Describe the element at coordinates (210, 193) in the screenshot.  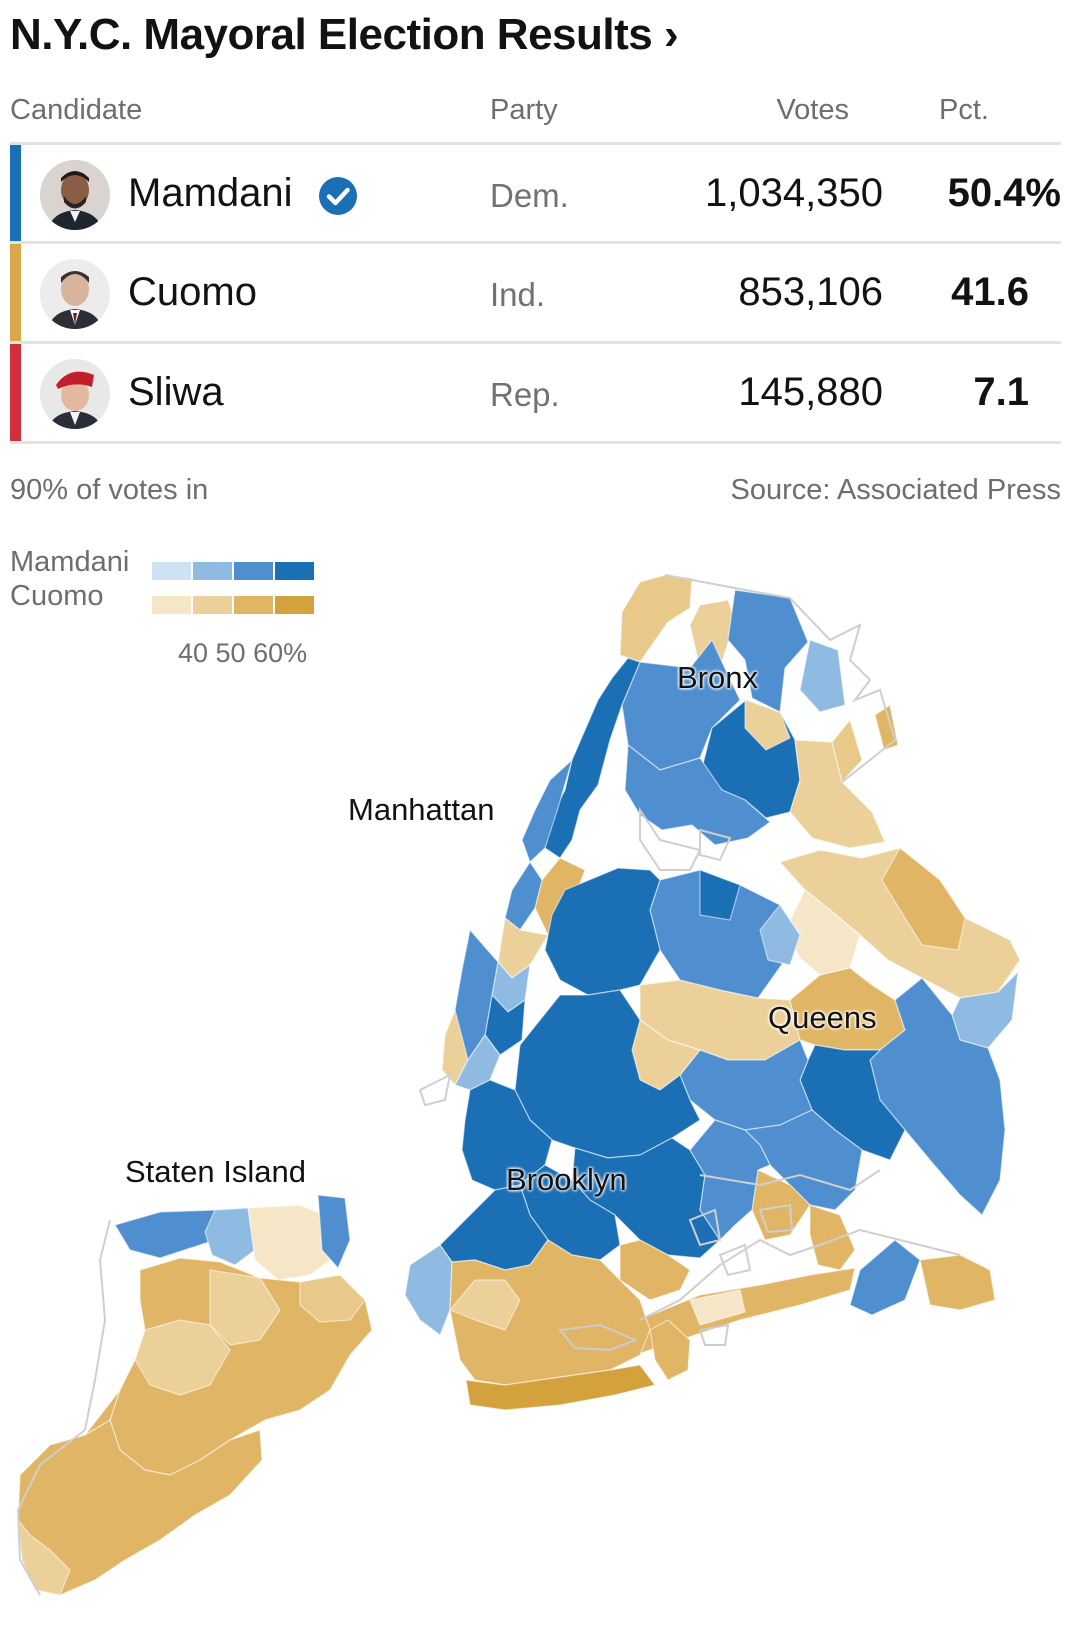
I see `candidate-name: Mamdani` at that location.